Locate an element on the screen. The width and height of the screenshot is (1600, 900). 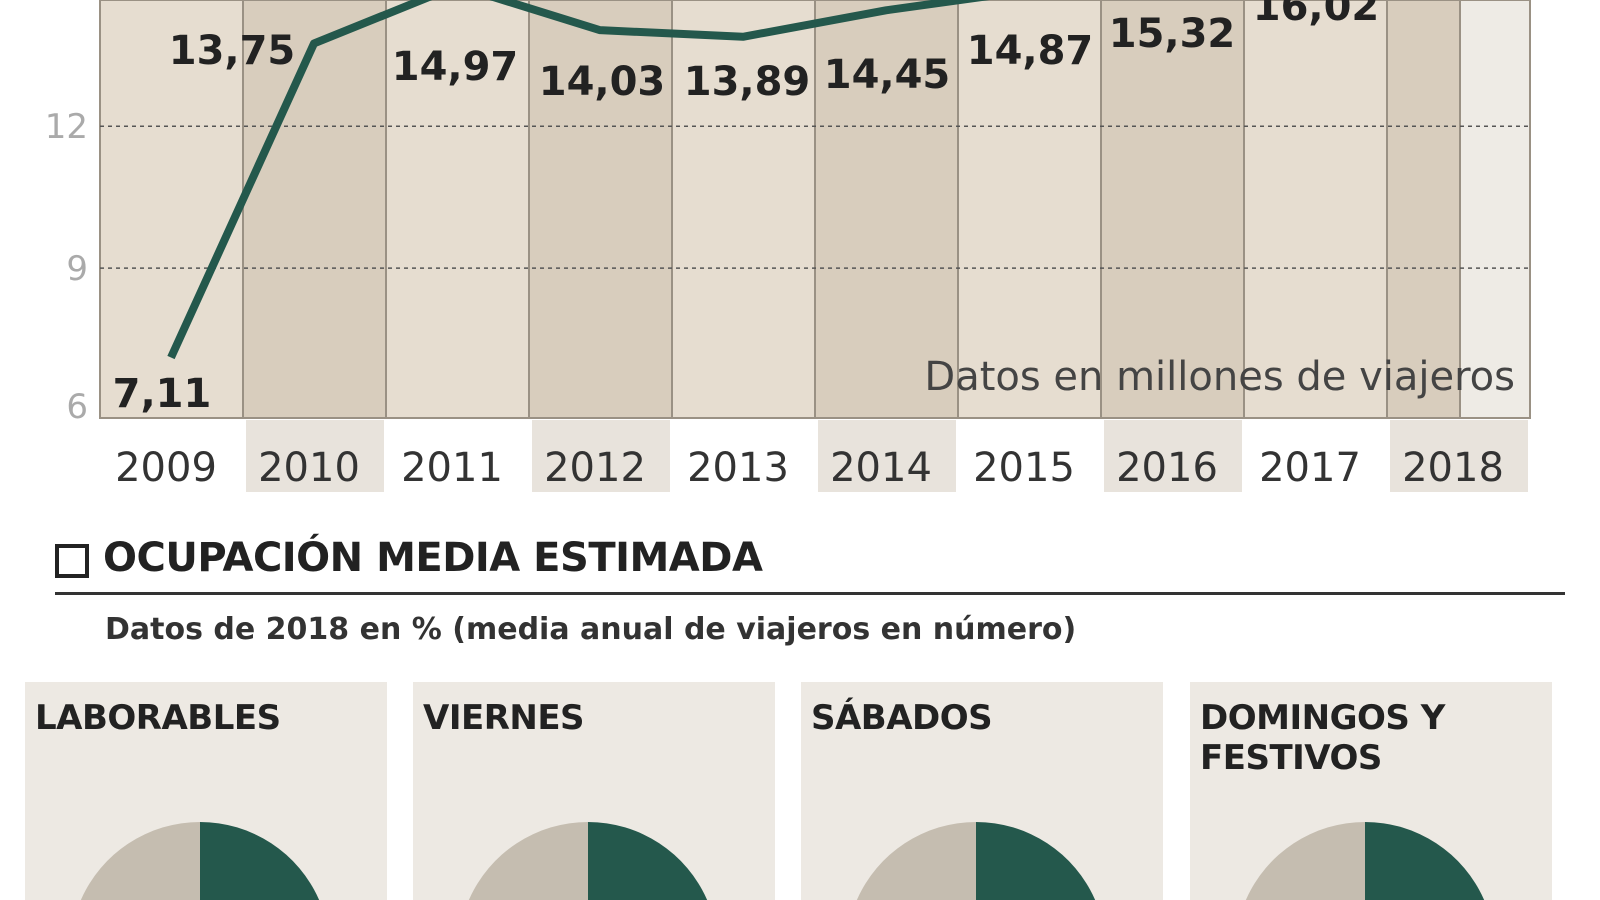
x-tick-label: 2014 is located at coordinates (881, 468).